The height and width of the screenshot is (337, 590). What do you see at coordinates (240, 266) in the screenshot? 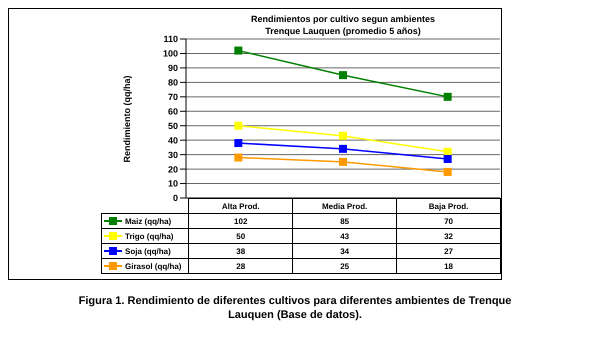
I see `data-label: 28` at bounding box center [240, 266].